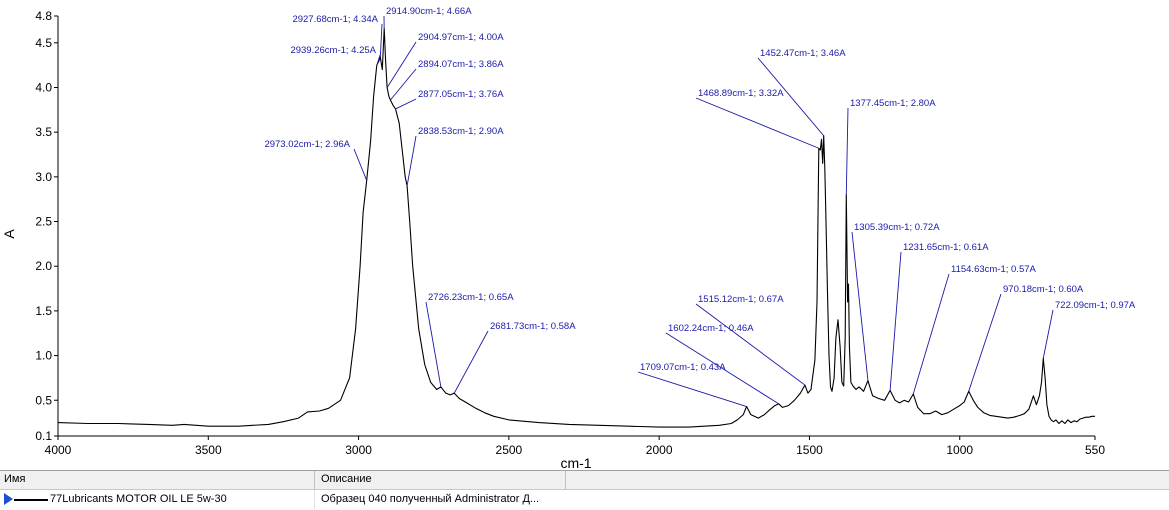 Image resolution: width=1169 pixels, height=510 pixels. I want to click on y-tick-label: 4.0, so click(43, 87).